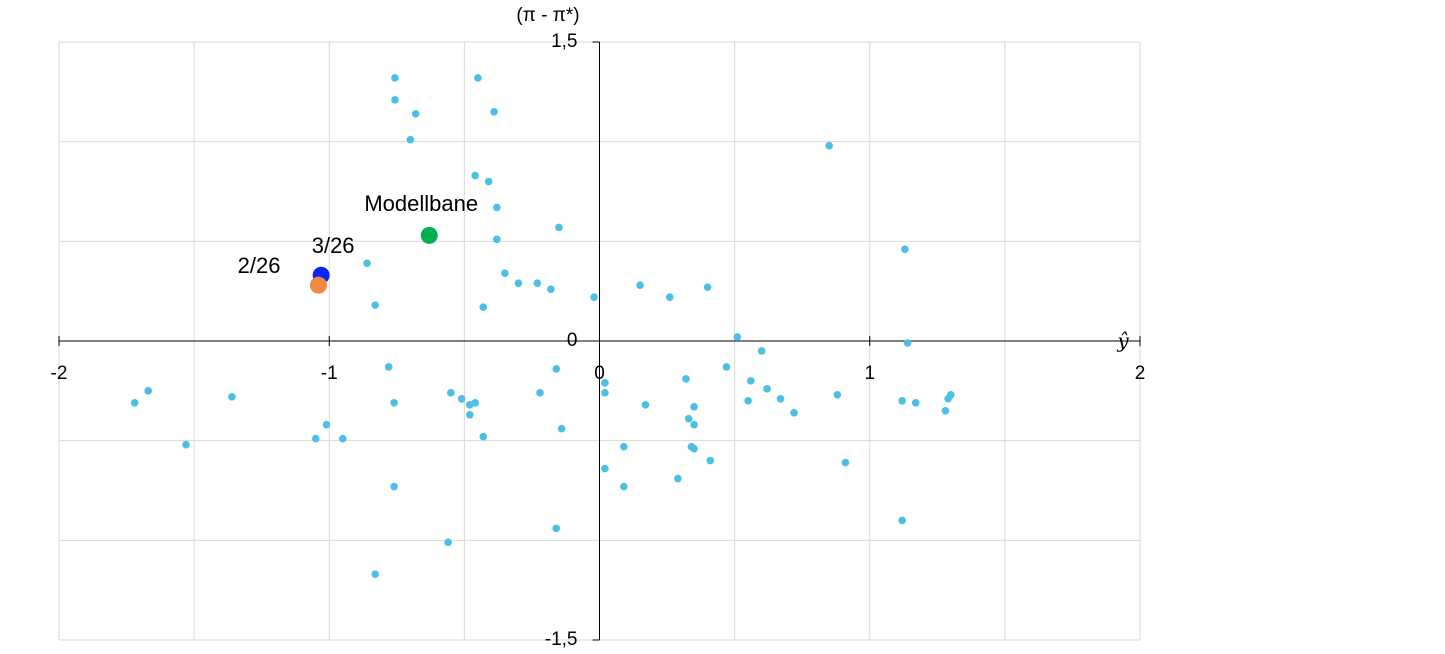  I want to click on x-tick-label: 2, so click(1140, 373).